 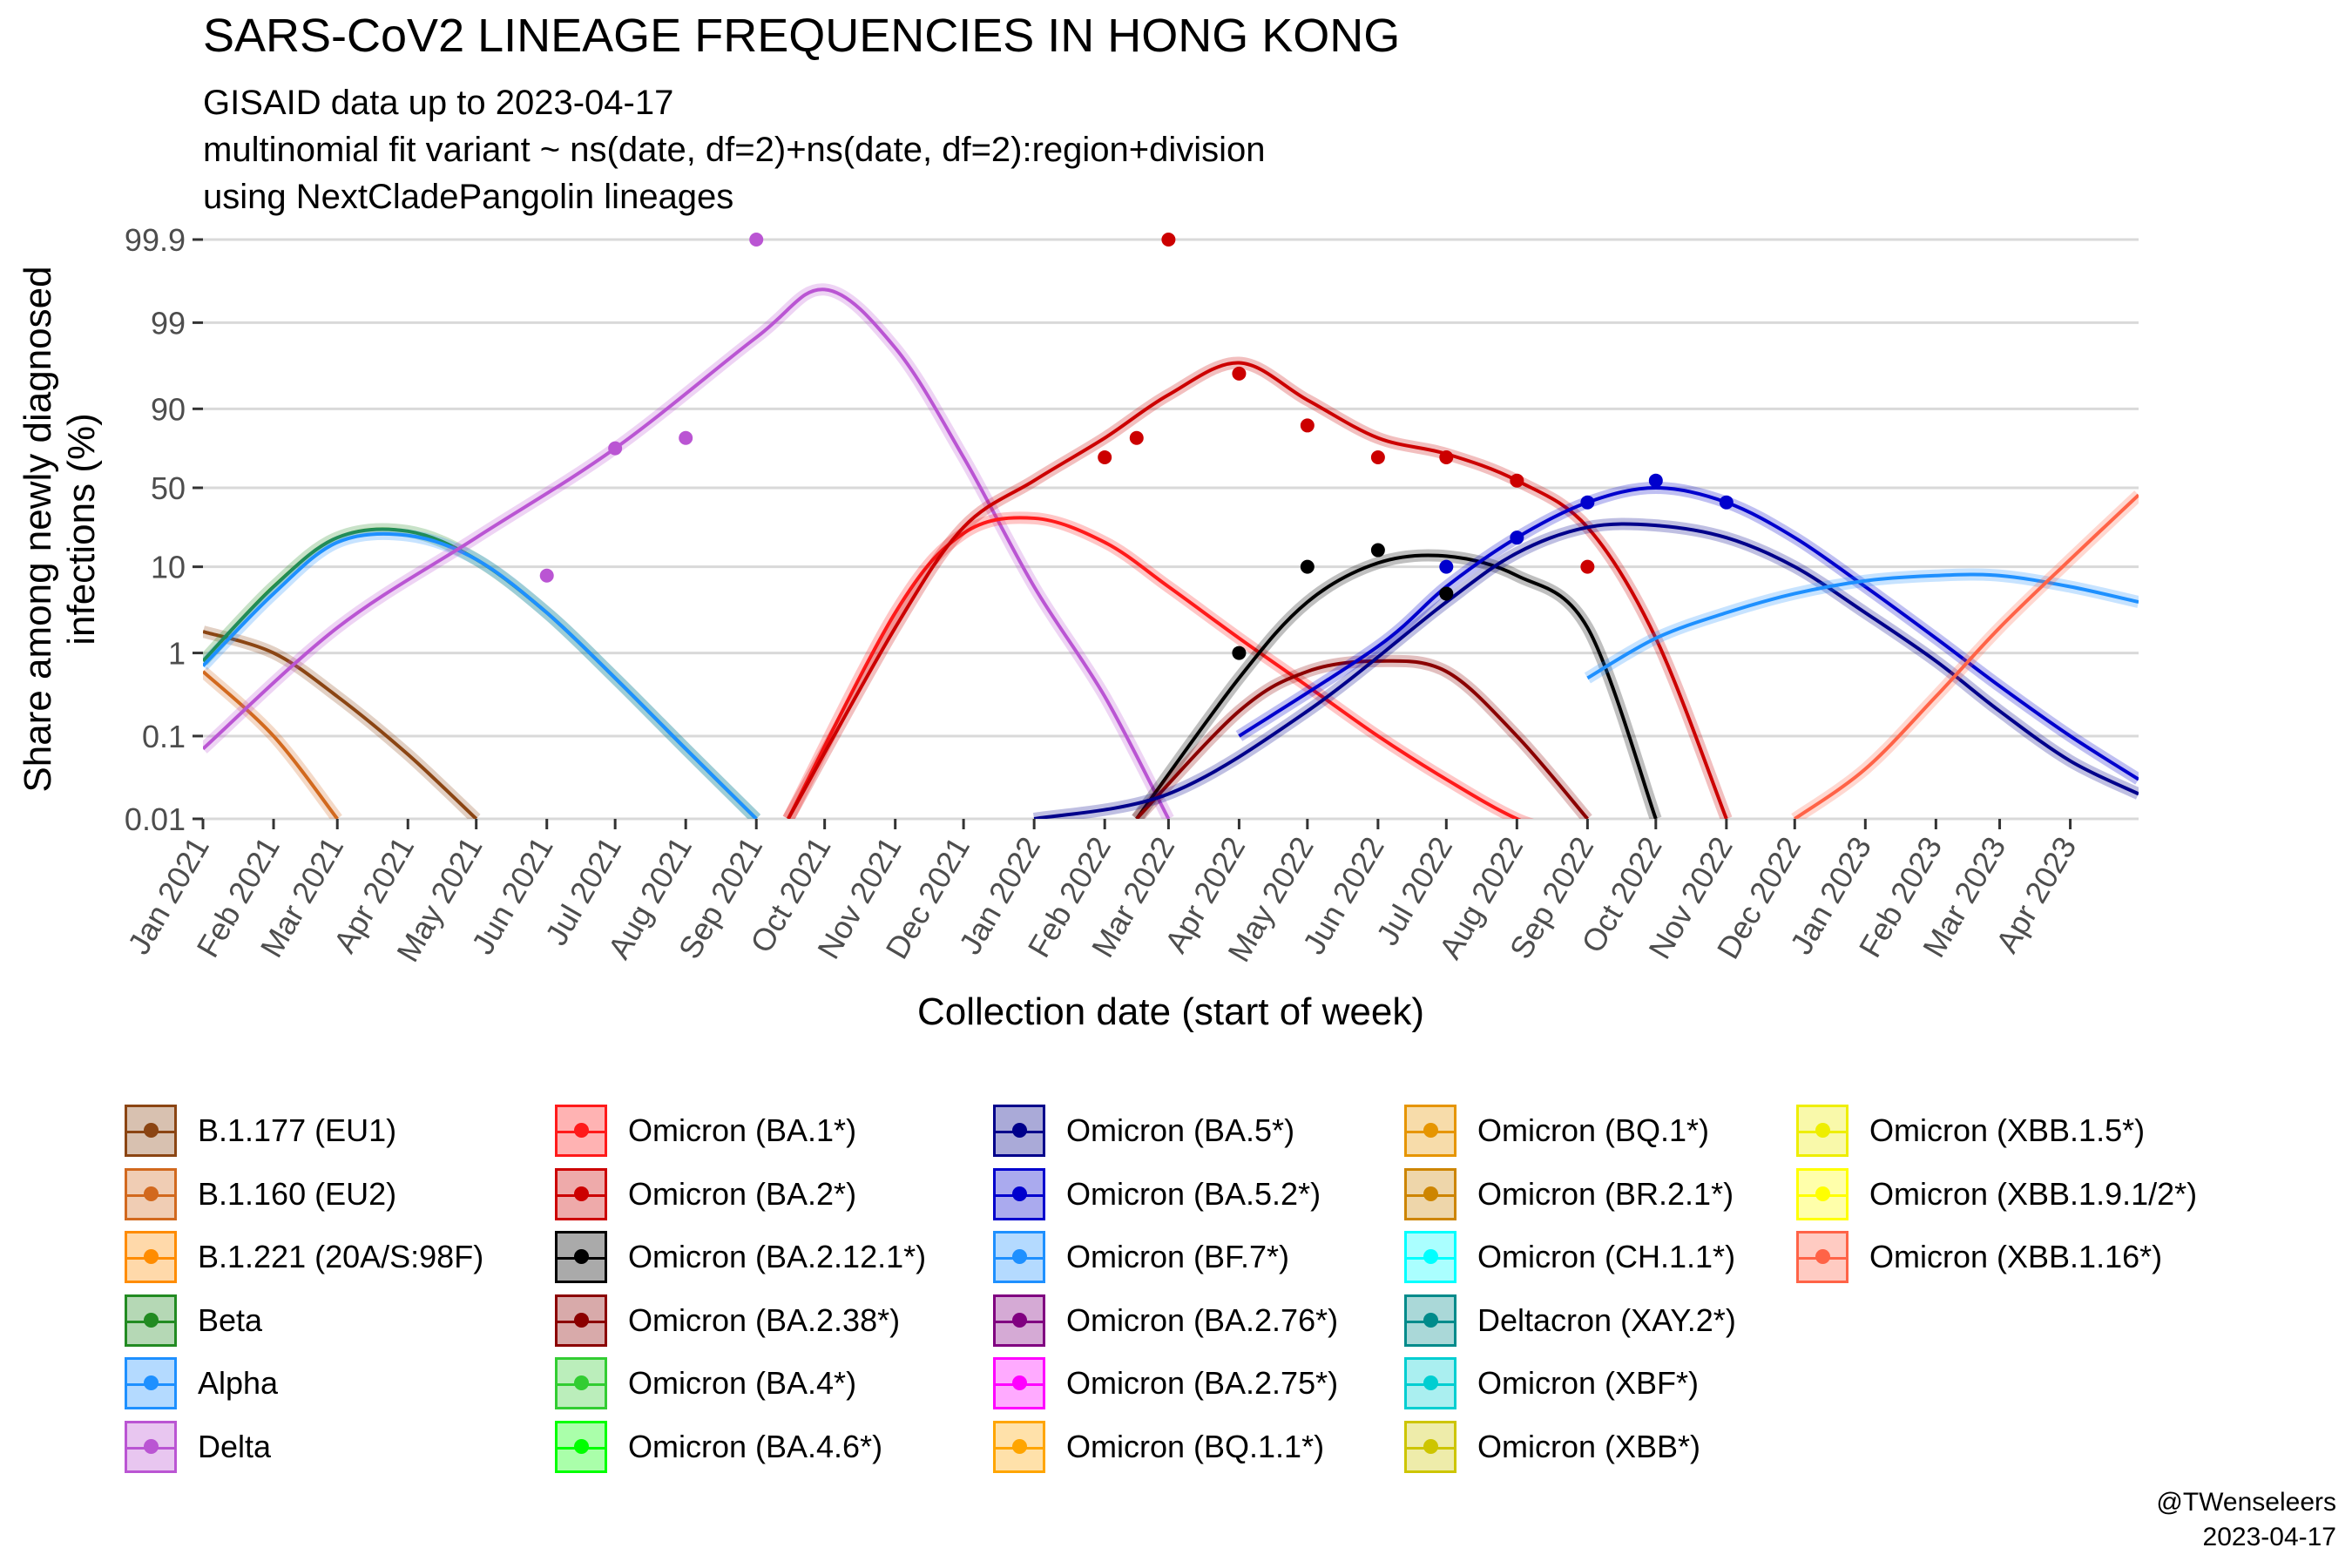 What do you see at coordinates (1551, 1383) in the screenshot?
I see `legend-item: Omicron (XBF*)` at bounding box center [1551, 1383].